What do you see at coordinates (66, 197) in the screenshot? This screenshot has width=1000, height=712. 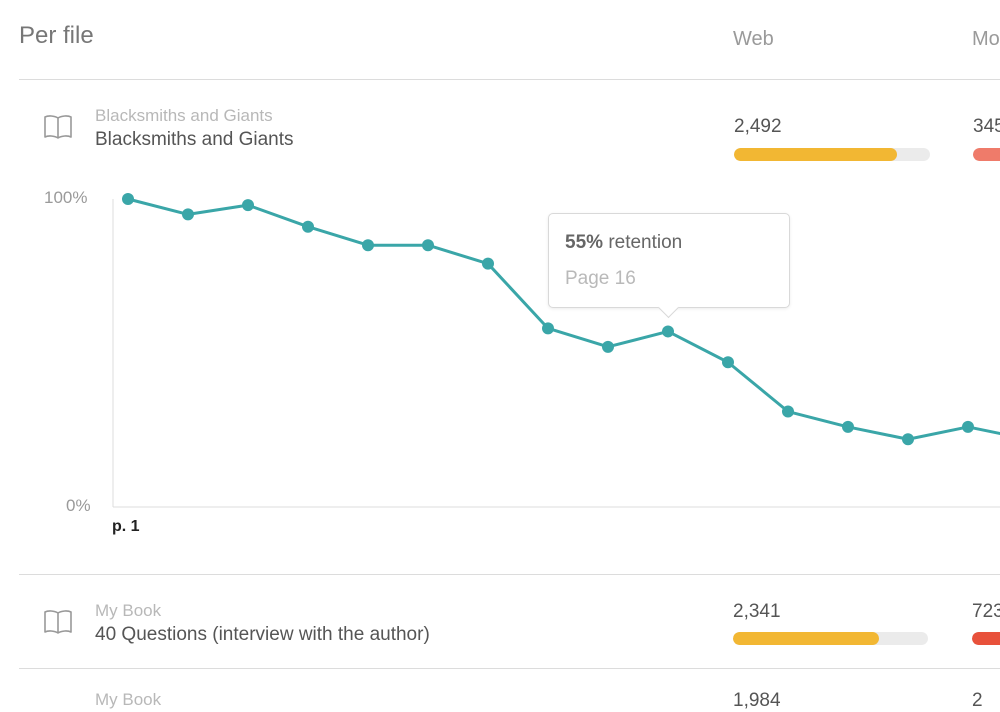 I see `y-tick-label-max: 100%` at bounding box center [66, 197].